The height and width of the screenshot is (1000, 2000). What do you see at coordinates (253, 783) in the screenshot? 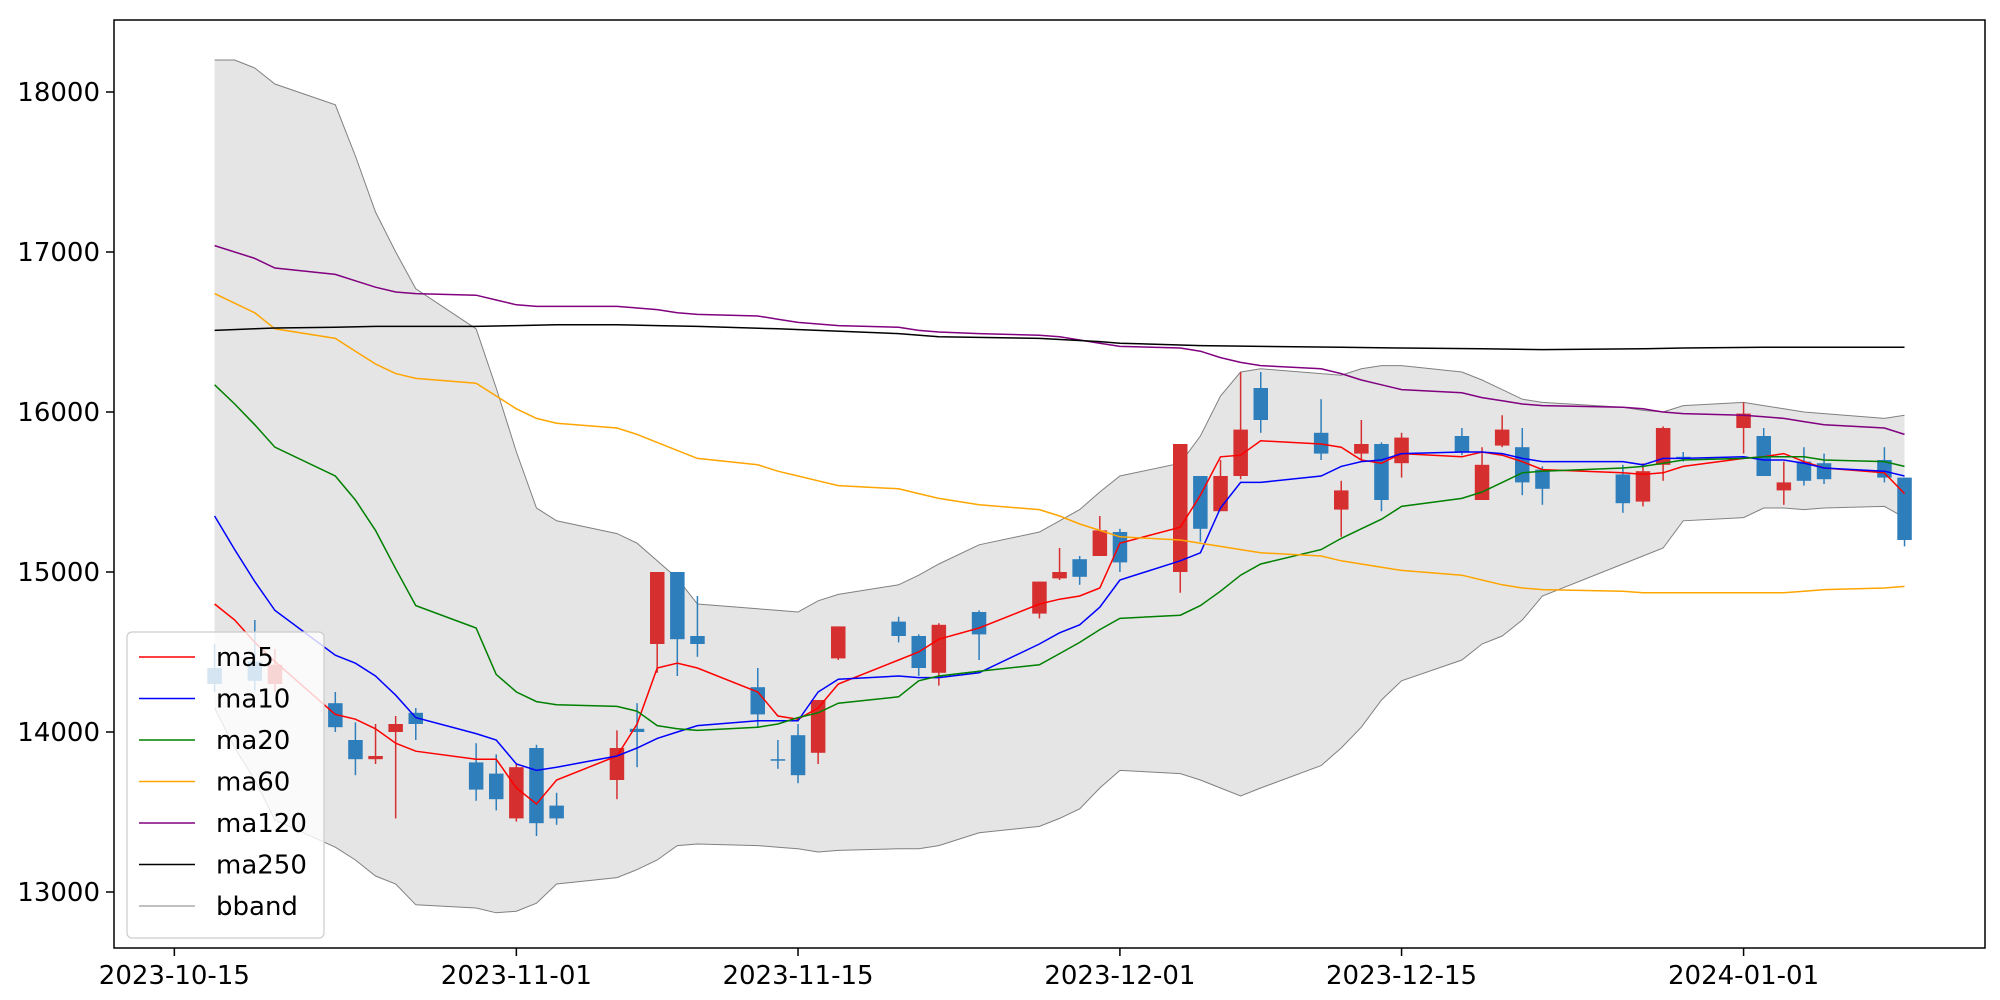
I see `legend-label: ma60` at bounding box center [253, 783].